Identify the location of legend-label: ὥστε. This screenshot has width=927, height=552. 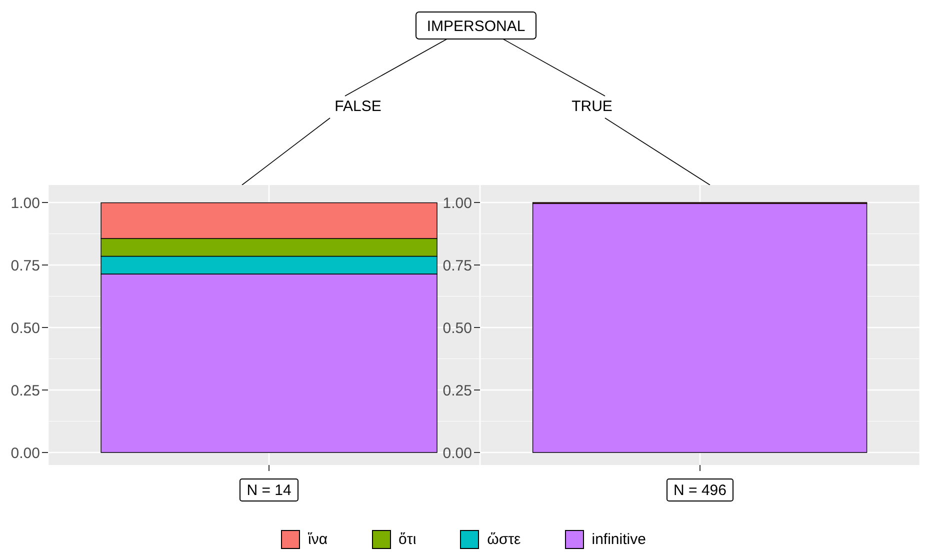
(504, 539).